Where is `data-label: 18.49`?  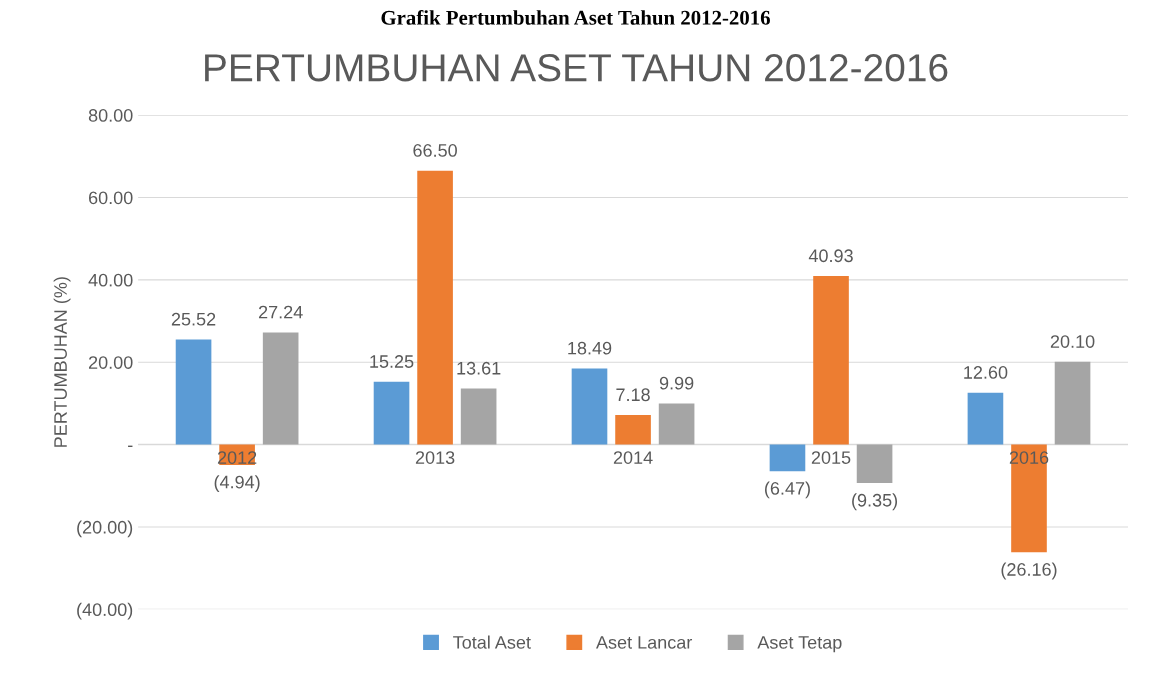 data-label: 18.49 is located at coordinates (590, 348).